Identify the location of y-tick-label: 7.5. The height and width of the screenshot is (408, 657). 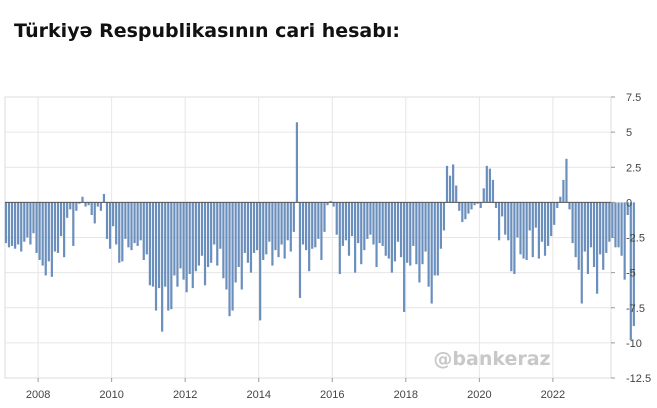
(633, 98).